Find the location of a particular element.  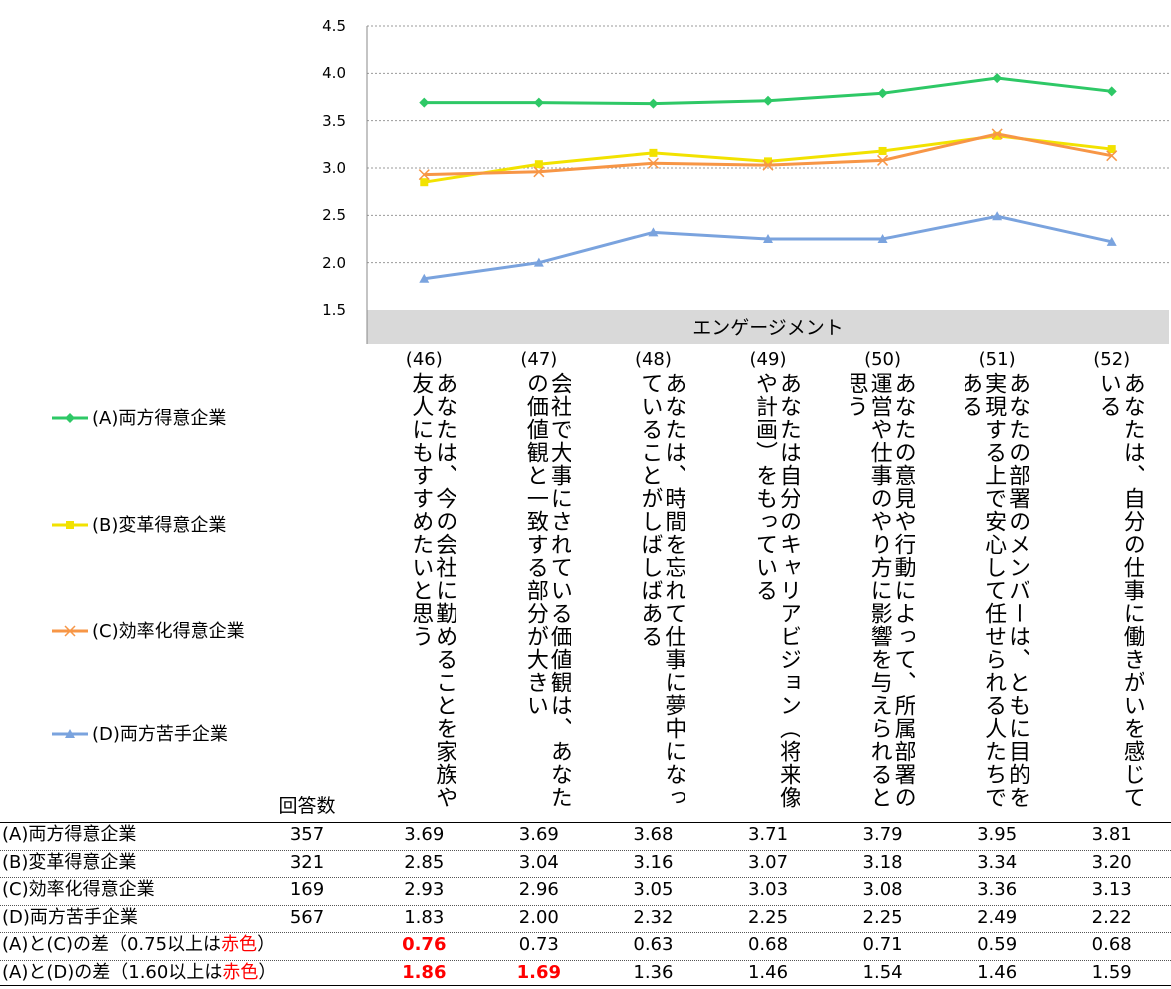

category-number: (52) is located at coordinates (1112, 359).